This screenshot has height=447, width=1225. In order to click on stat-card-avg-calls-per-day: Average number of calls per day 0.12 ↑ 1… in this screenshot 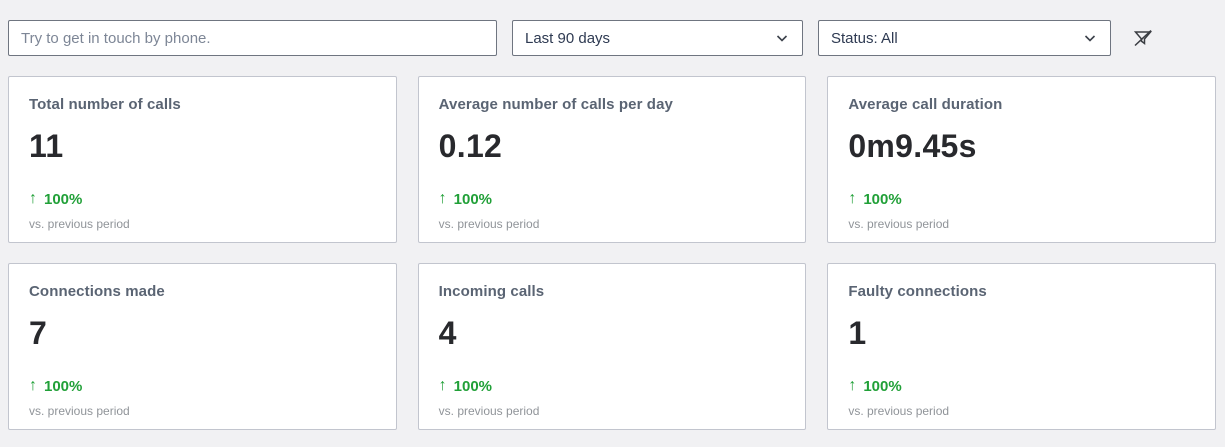, I will do `click(612, 159)`.